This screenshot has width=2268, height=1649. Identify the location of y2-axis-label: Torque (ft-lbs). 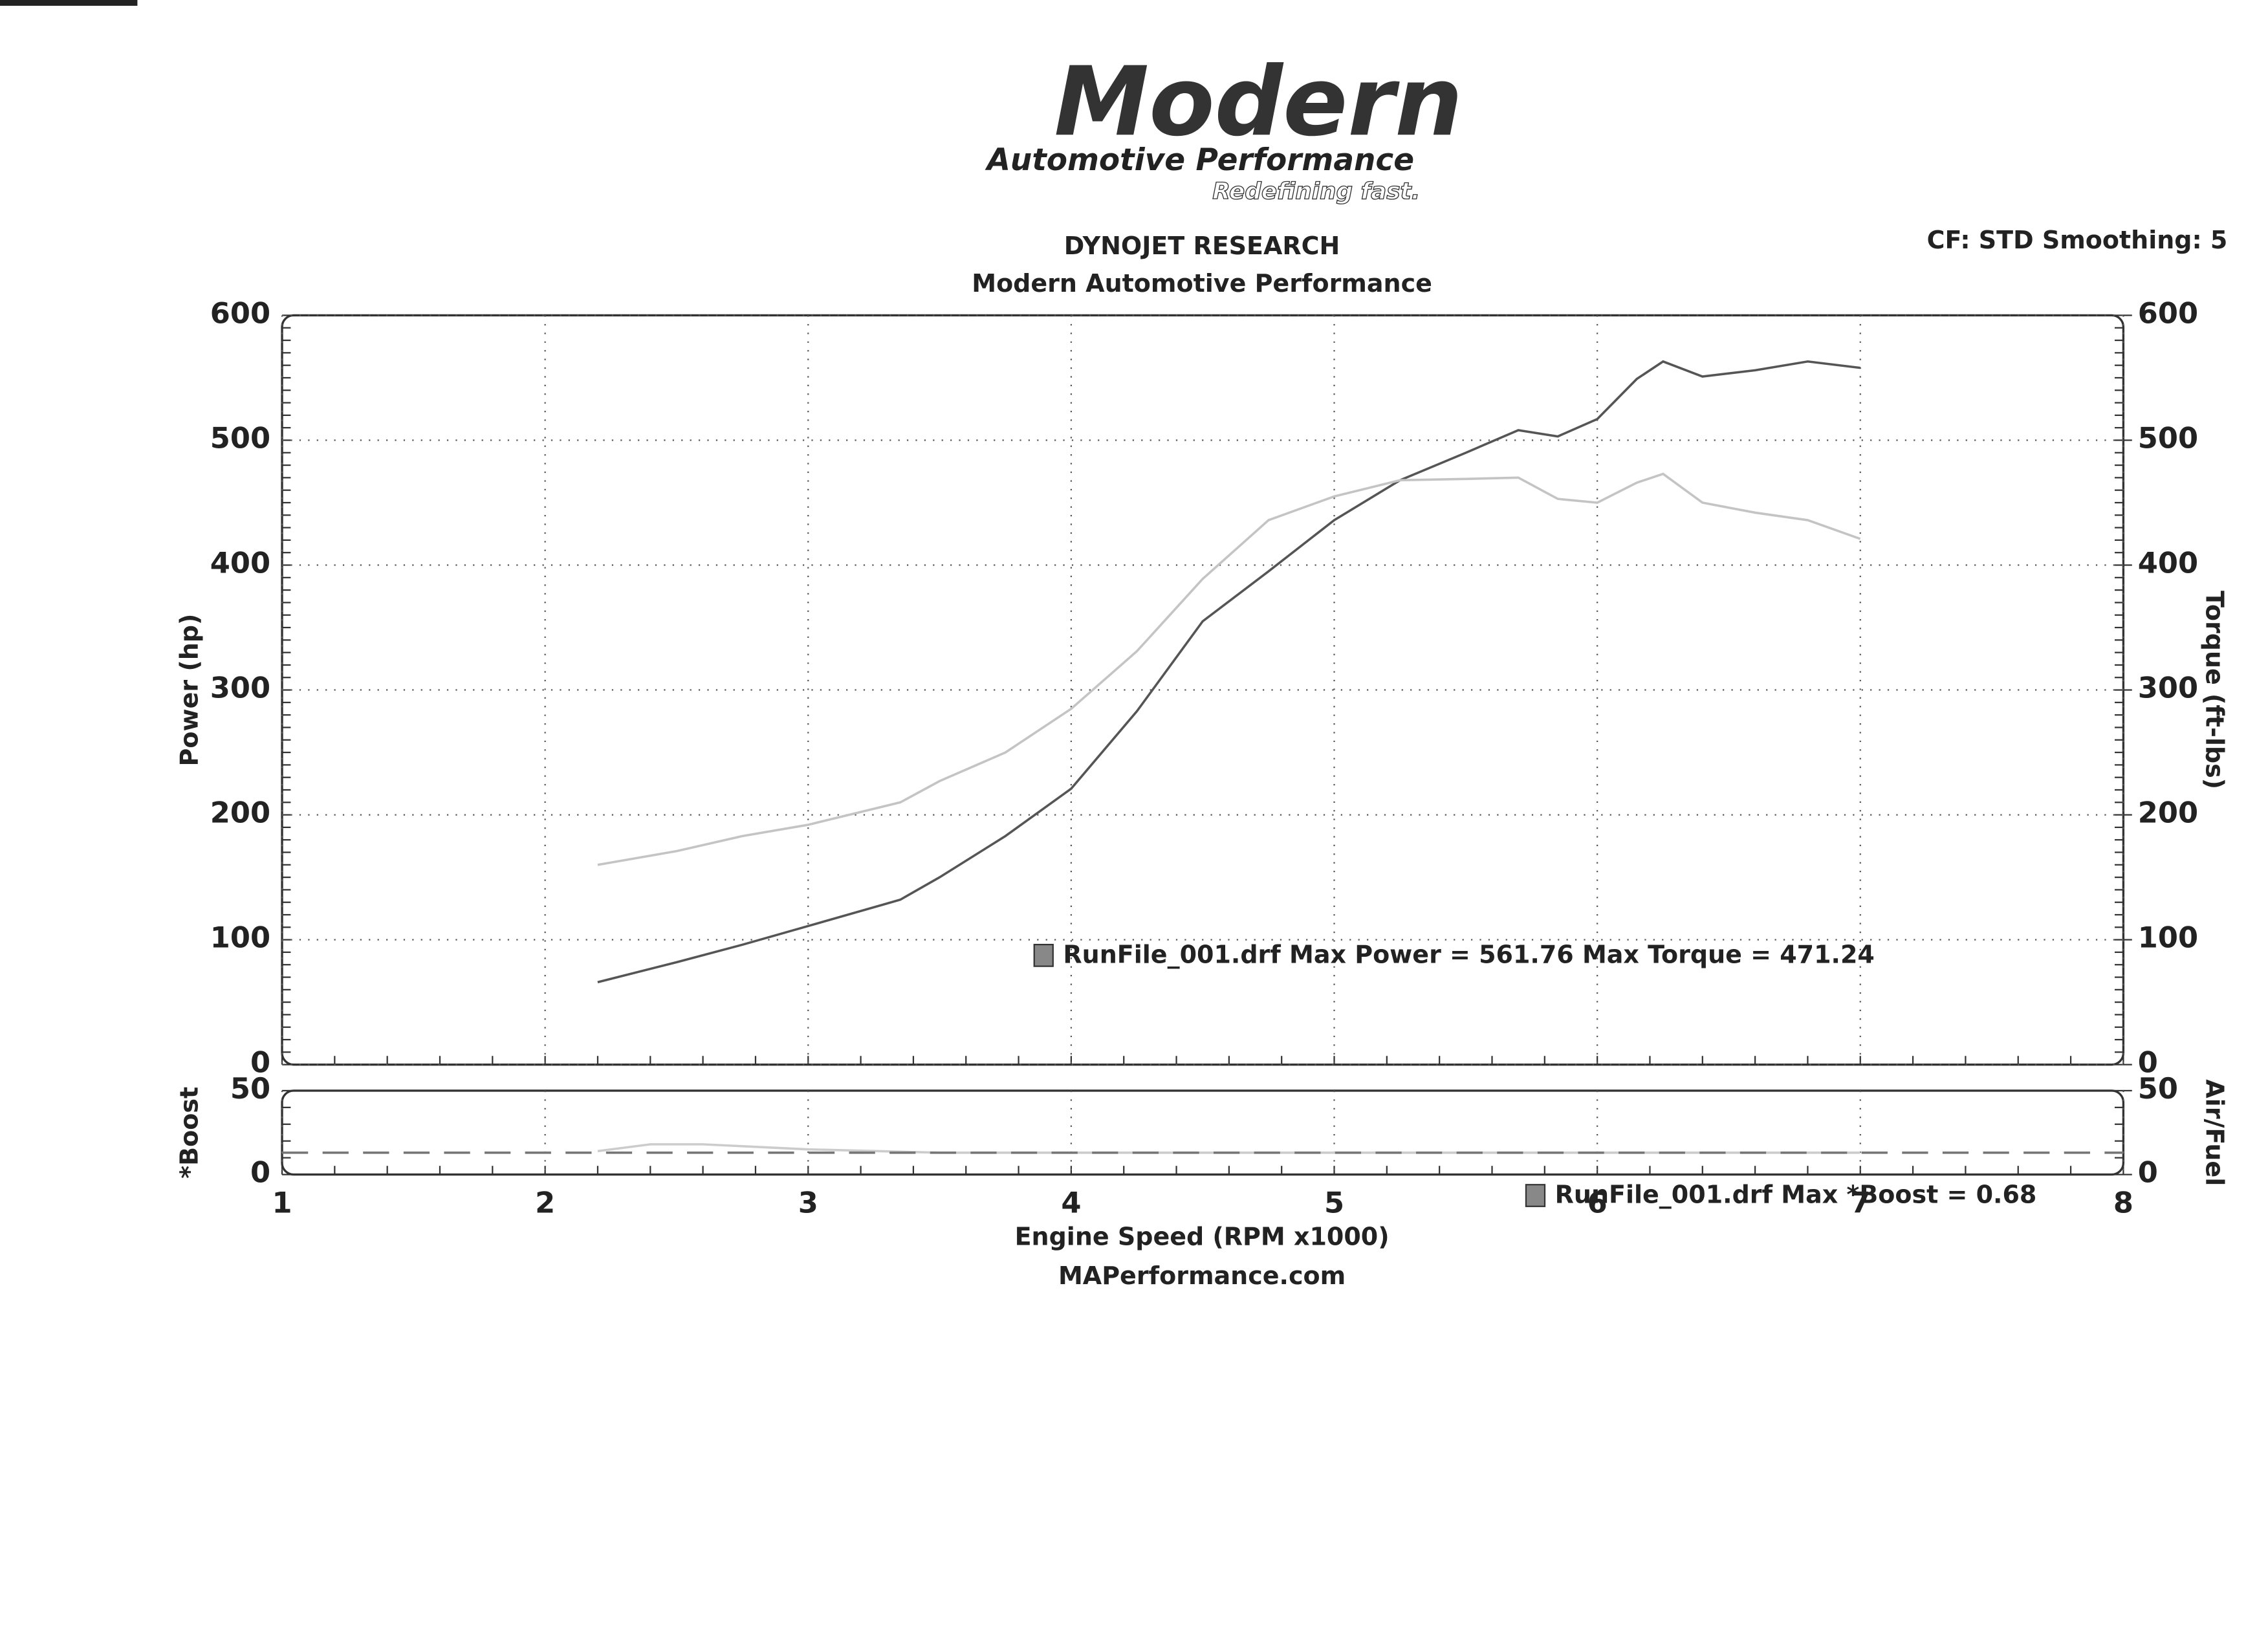
(2215, 690).